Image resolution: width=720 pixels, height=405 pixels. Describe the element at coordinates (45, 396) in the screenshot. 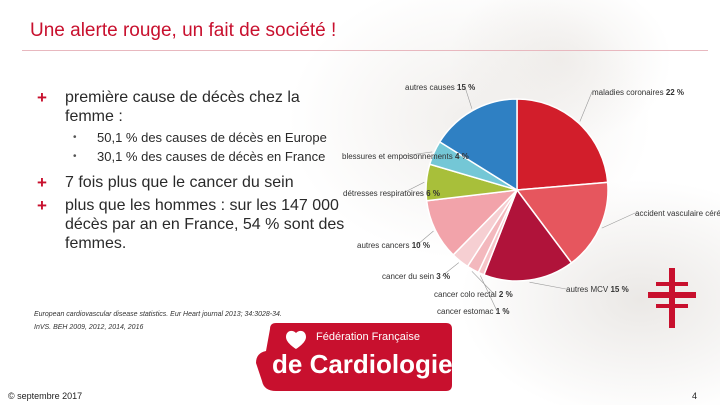

I see `footer-copyright: © septembre 2017` at that location.